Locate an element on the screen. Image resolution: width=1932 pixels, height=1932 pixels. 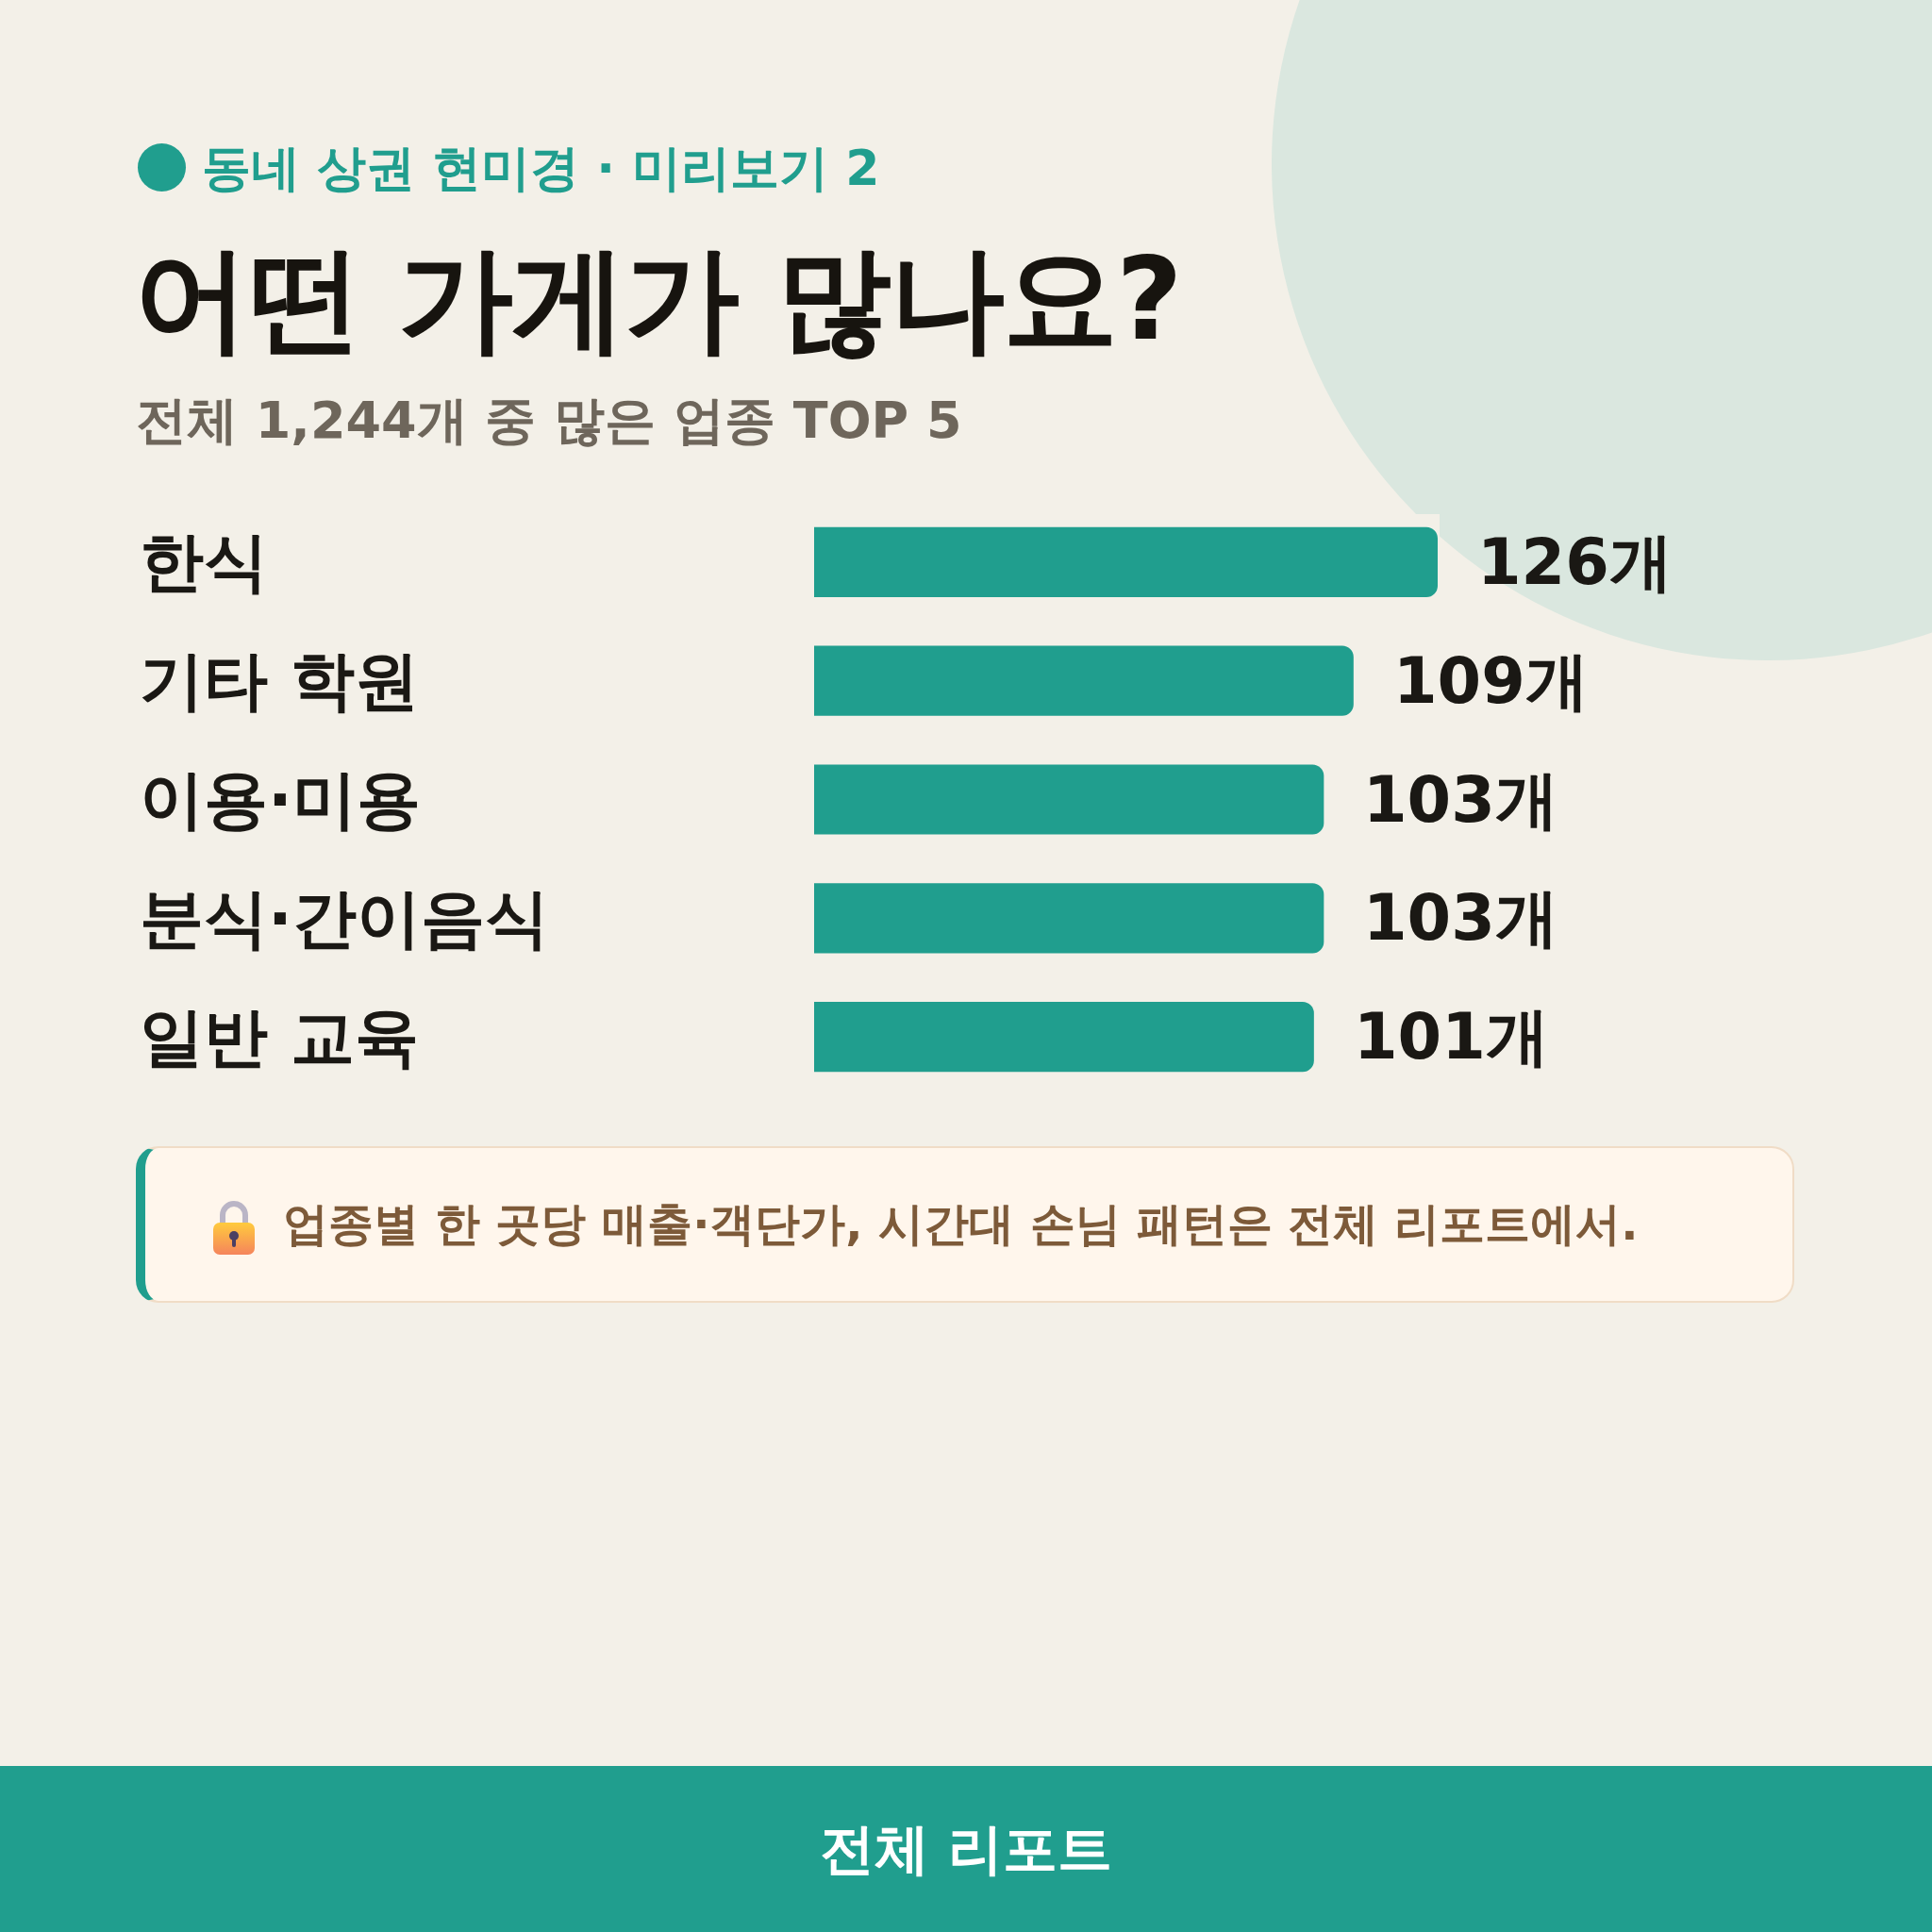
y-tick-label: 이용·미용 is located at coordinates (280, 800).